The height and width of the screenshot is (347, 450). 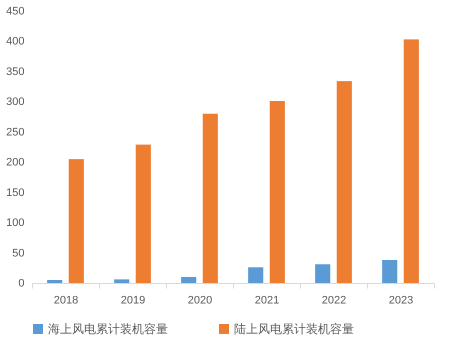 I want to click on x-tick-label: 2020, so click(x=200, y=300).